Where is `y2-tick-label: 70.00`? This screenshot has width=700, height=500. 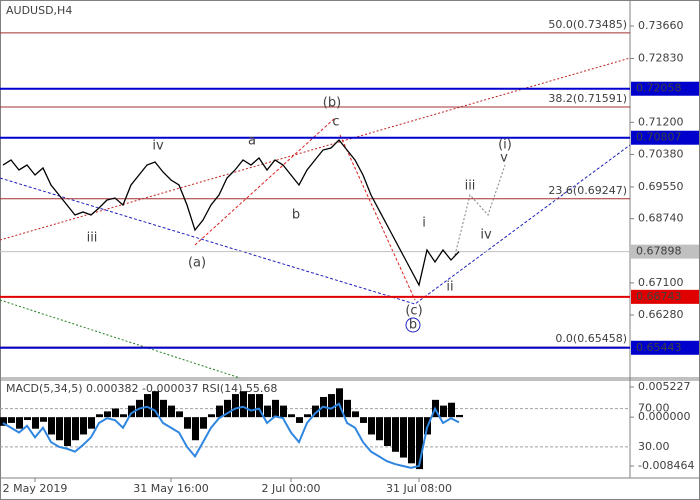
y2-tick-label: 70.00 is located at coordinates (654, 408).